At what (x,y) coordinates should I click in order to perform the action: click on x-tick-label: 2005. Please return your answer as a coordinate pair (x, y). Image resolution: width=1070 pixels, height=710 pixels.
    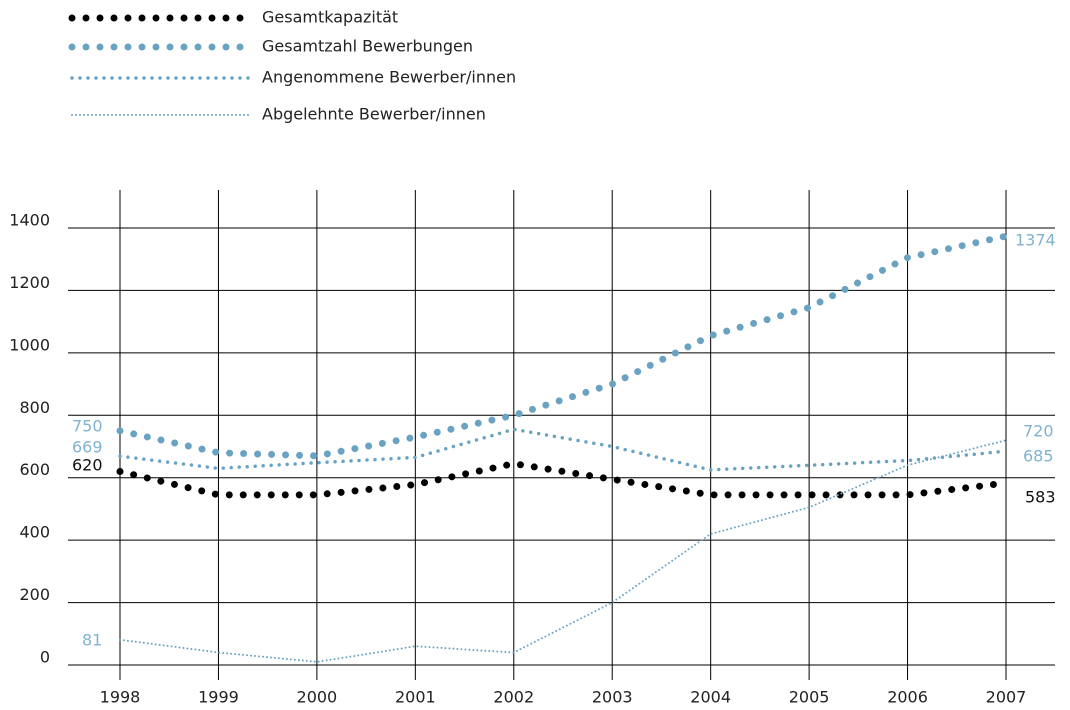
    Looking at the image, I should click on (809, 697).